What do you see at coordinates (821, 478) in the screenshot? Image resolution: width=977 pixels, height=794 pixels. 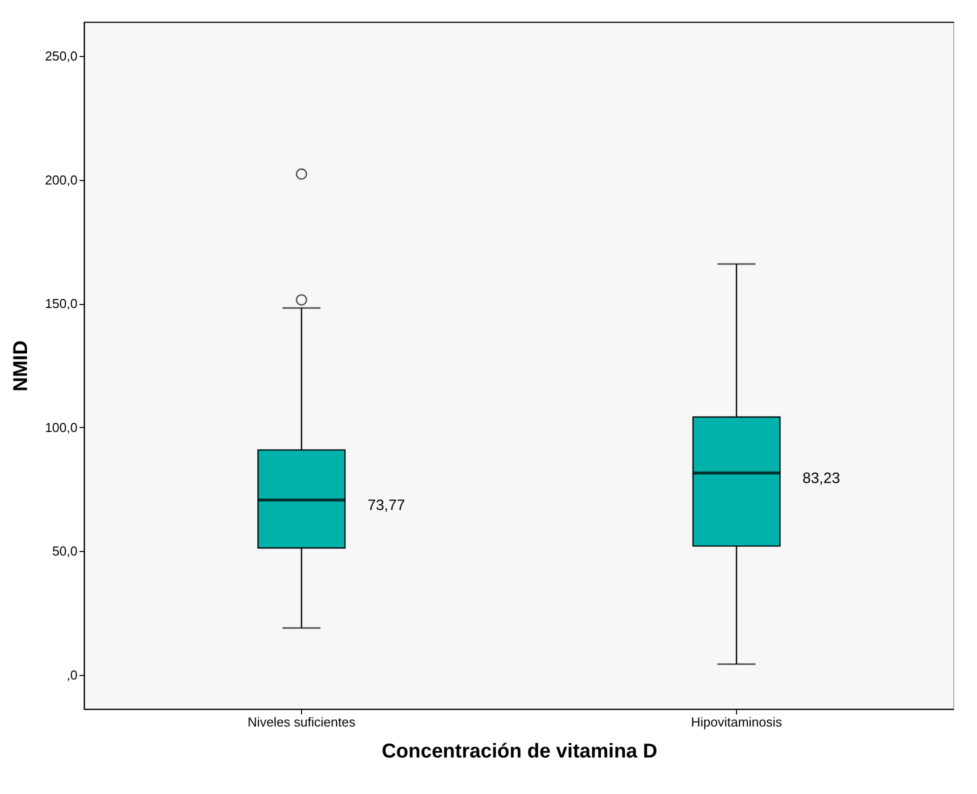 I see `annotation: 83,23` at bounding box center [821, 478].